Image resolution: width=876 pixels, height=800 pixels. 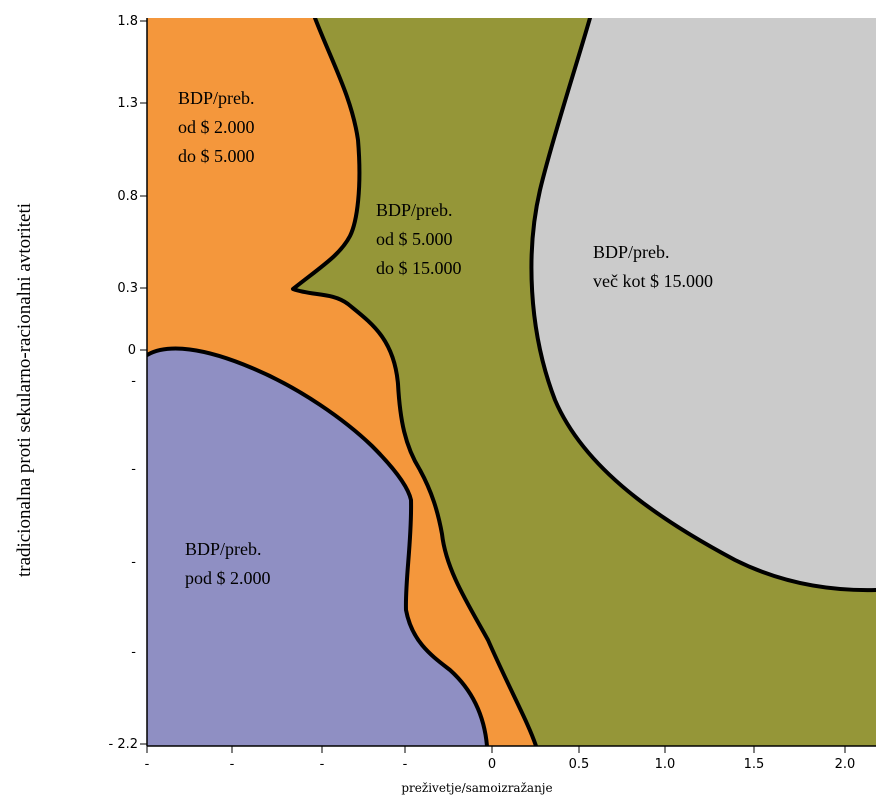 What do you see at coordinates (127, 103) in the screenshot?
I see `y-tick-label: 1.3` at bounding box center [127, 103].